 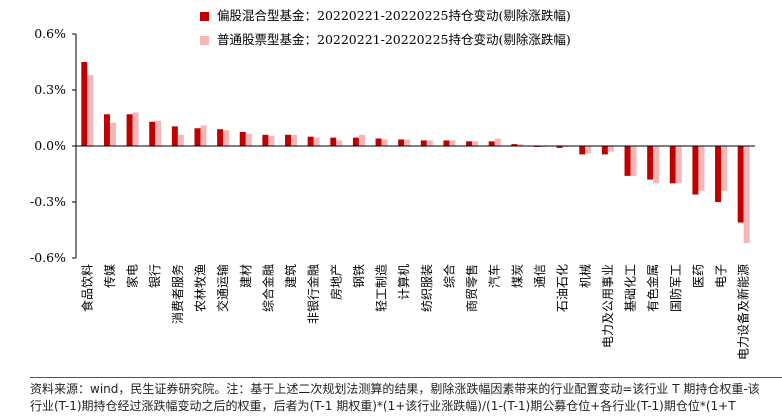 What do you see at coordinates (177, 294) in the screenshot?
I see `x-tick-label: 消费者服务` at bounding box center [177, 294].